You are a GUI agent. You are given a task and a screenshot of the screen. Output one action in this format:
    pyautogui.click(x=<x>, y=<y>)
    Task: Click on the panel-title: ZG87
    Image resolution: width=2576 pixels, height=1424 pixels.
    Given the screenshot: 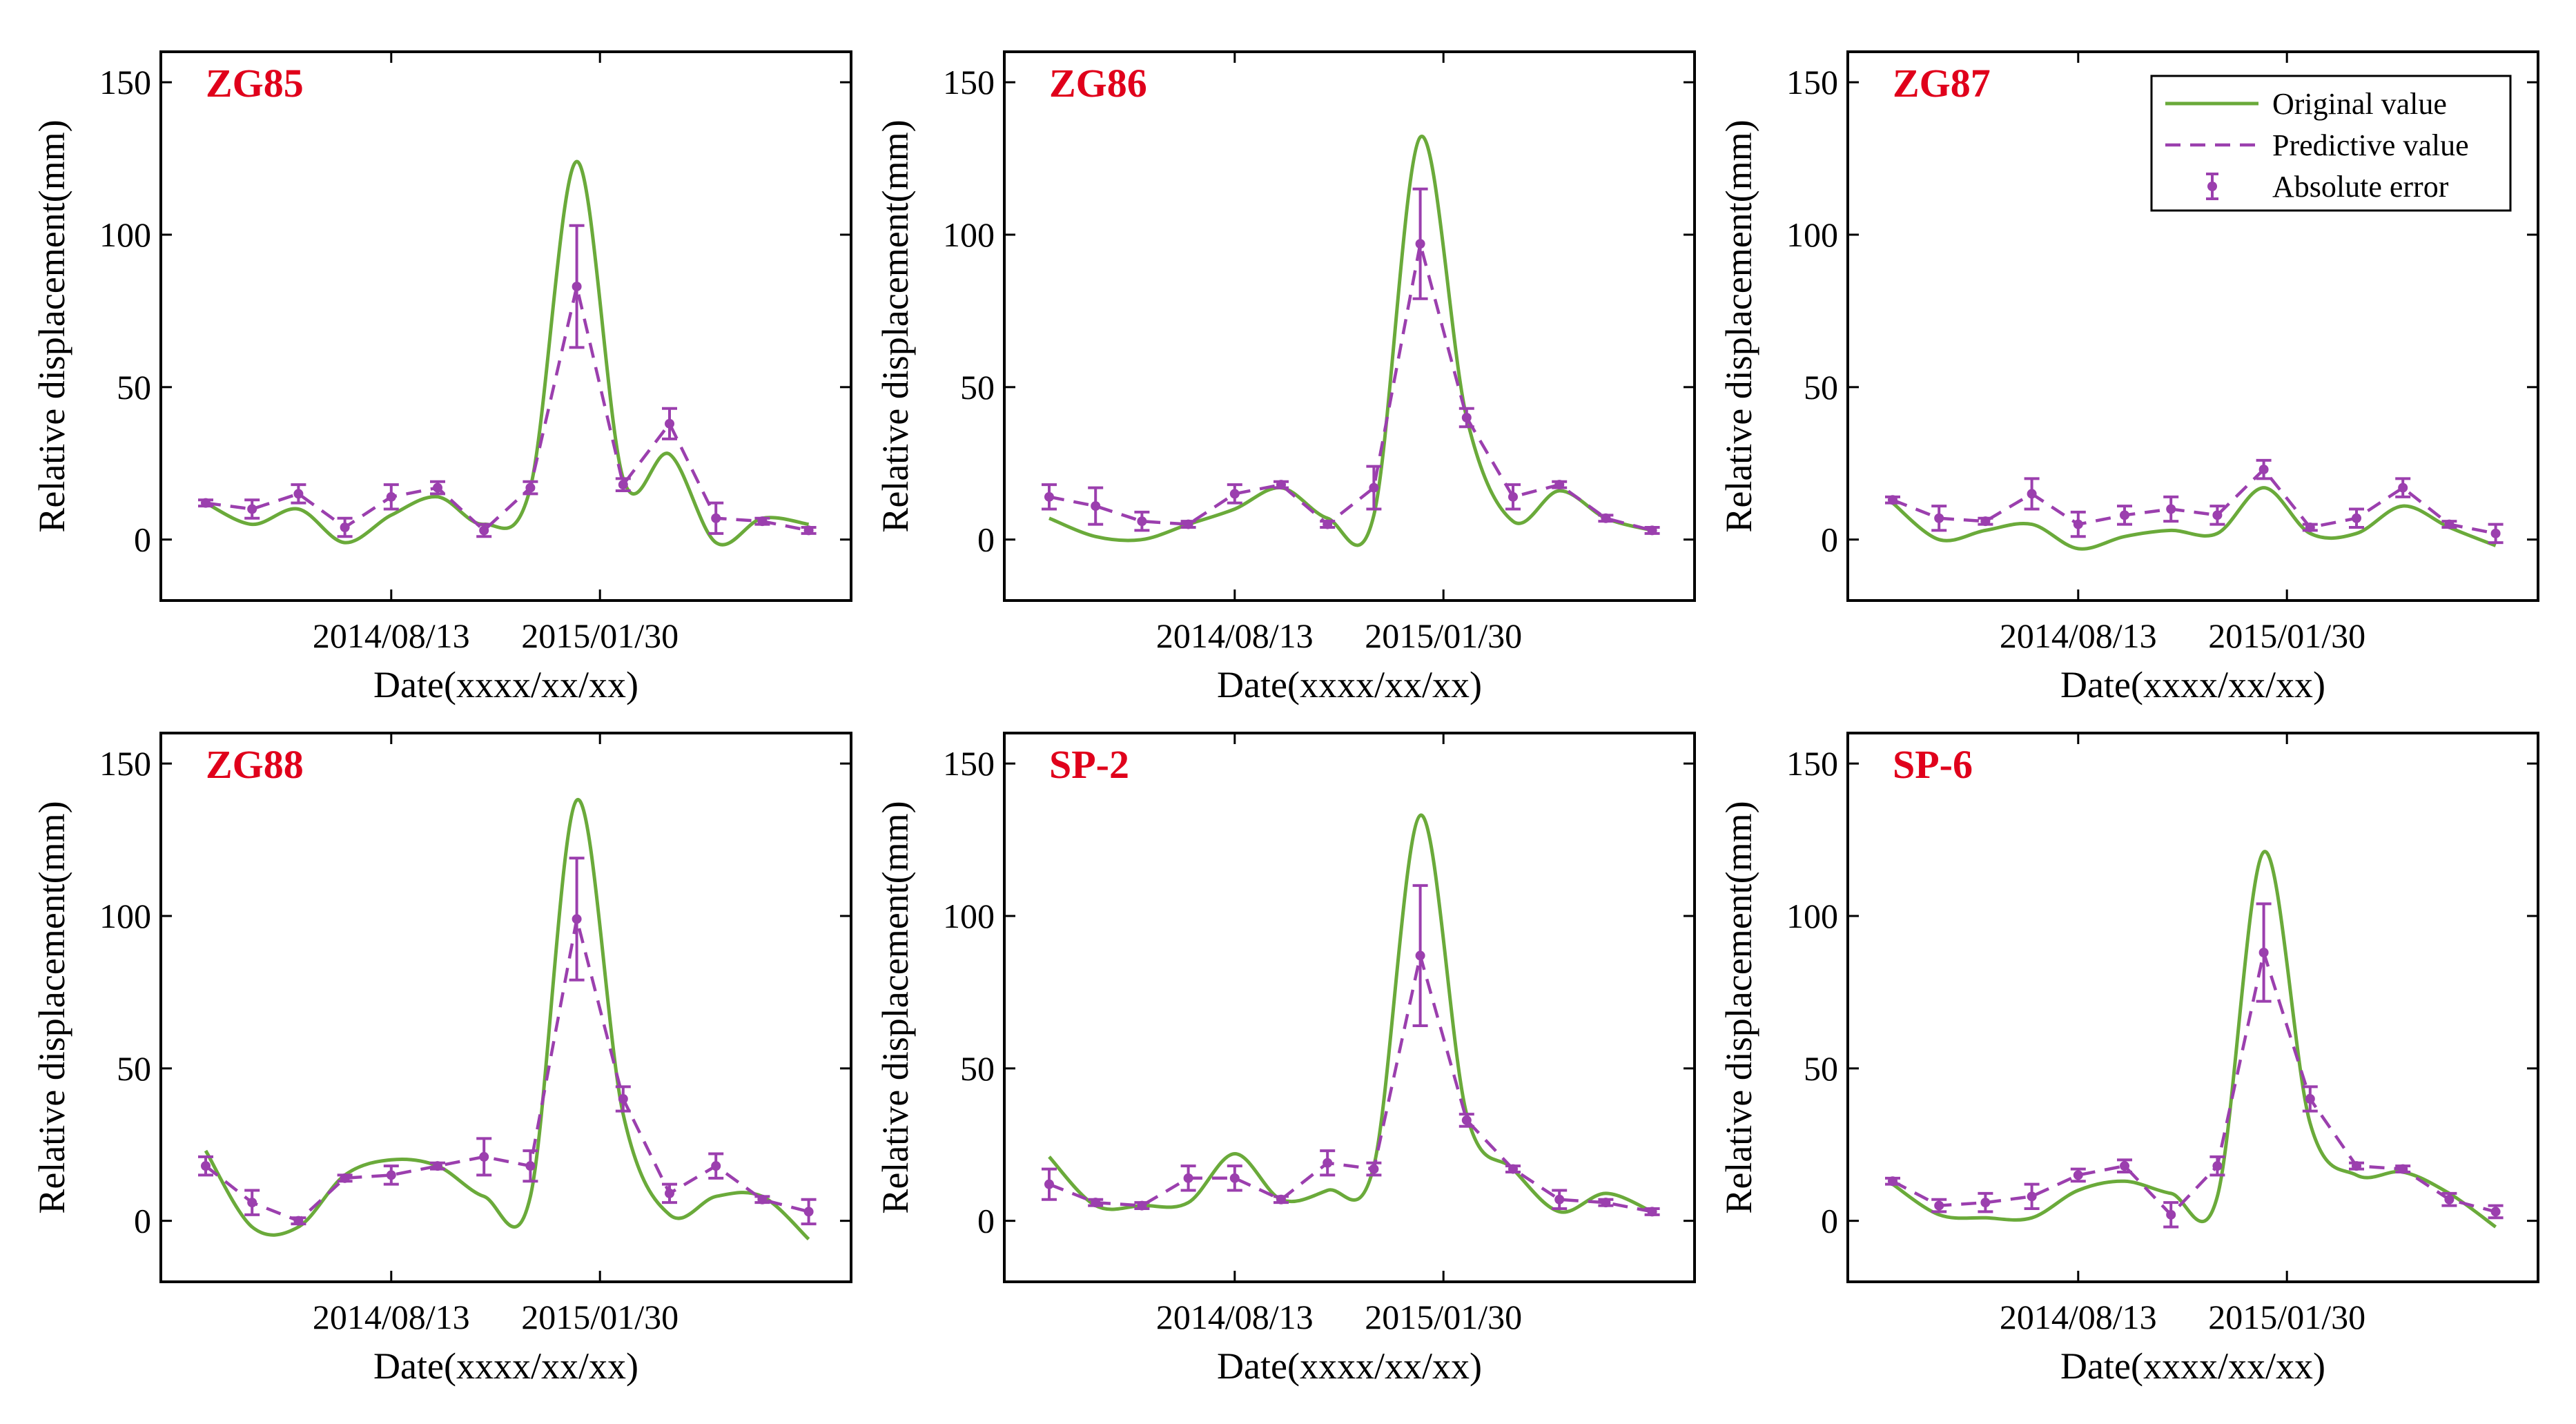 What is the action you would take?
    pyautogui.click(x=1942, y=83)
    